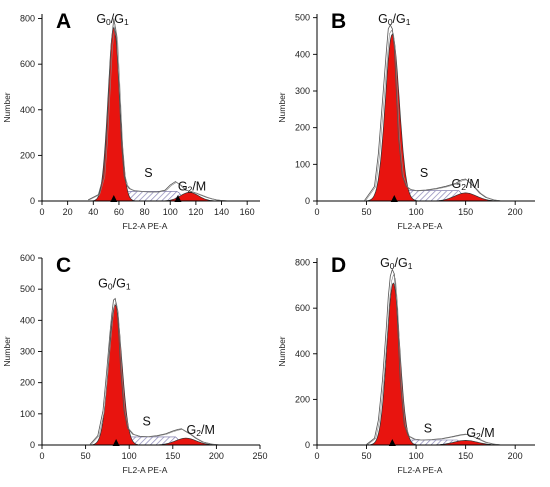 This screenshot has height=487, width=550. Describe the element at coordinates (63, 21) in the screenshot. I see `panel-letter: A` at that location.